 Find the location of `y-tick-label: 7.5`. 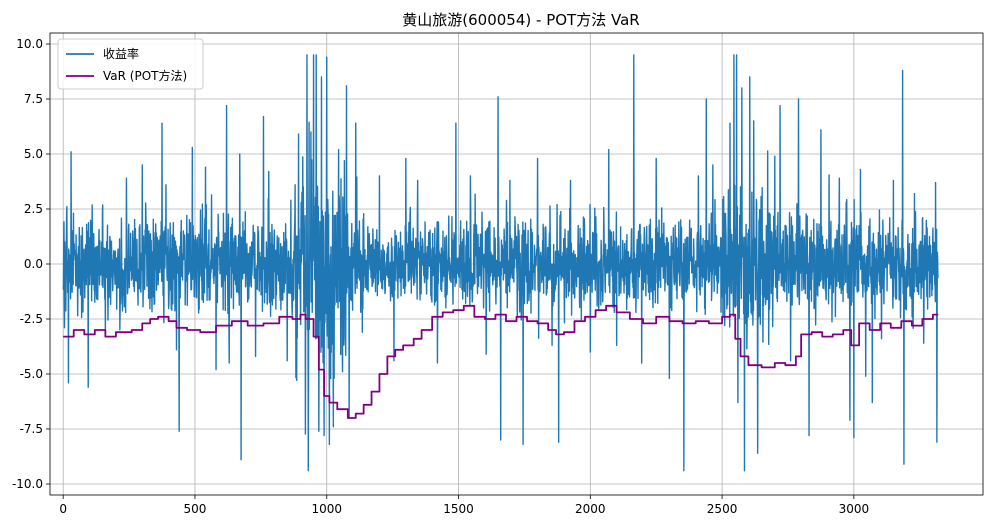

y-tick-label: 7.5 is located at coordinates (33, 99).